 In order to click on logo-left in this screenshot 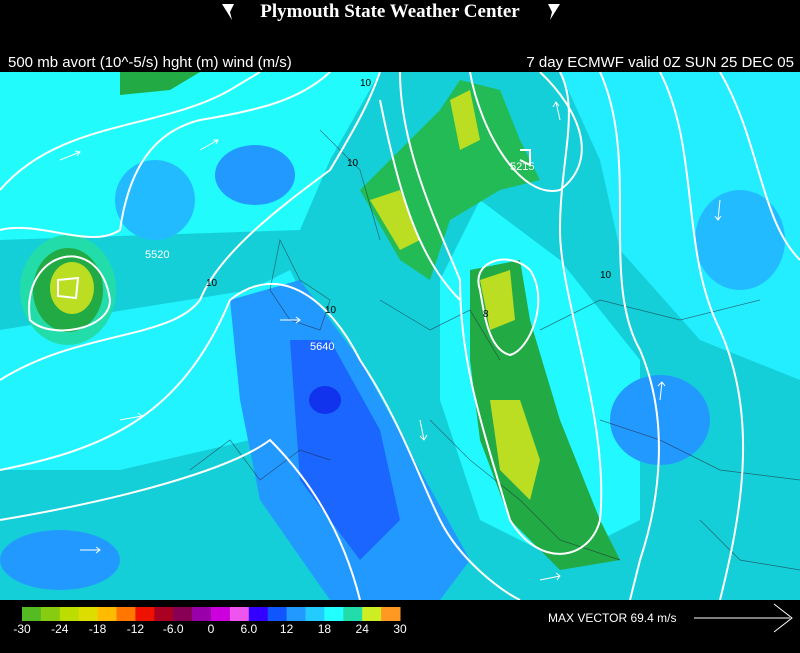, I will do `click(228, 12)`.